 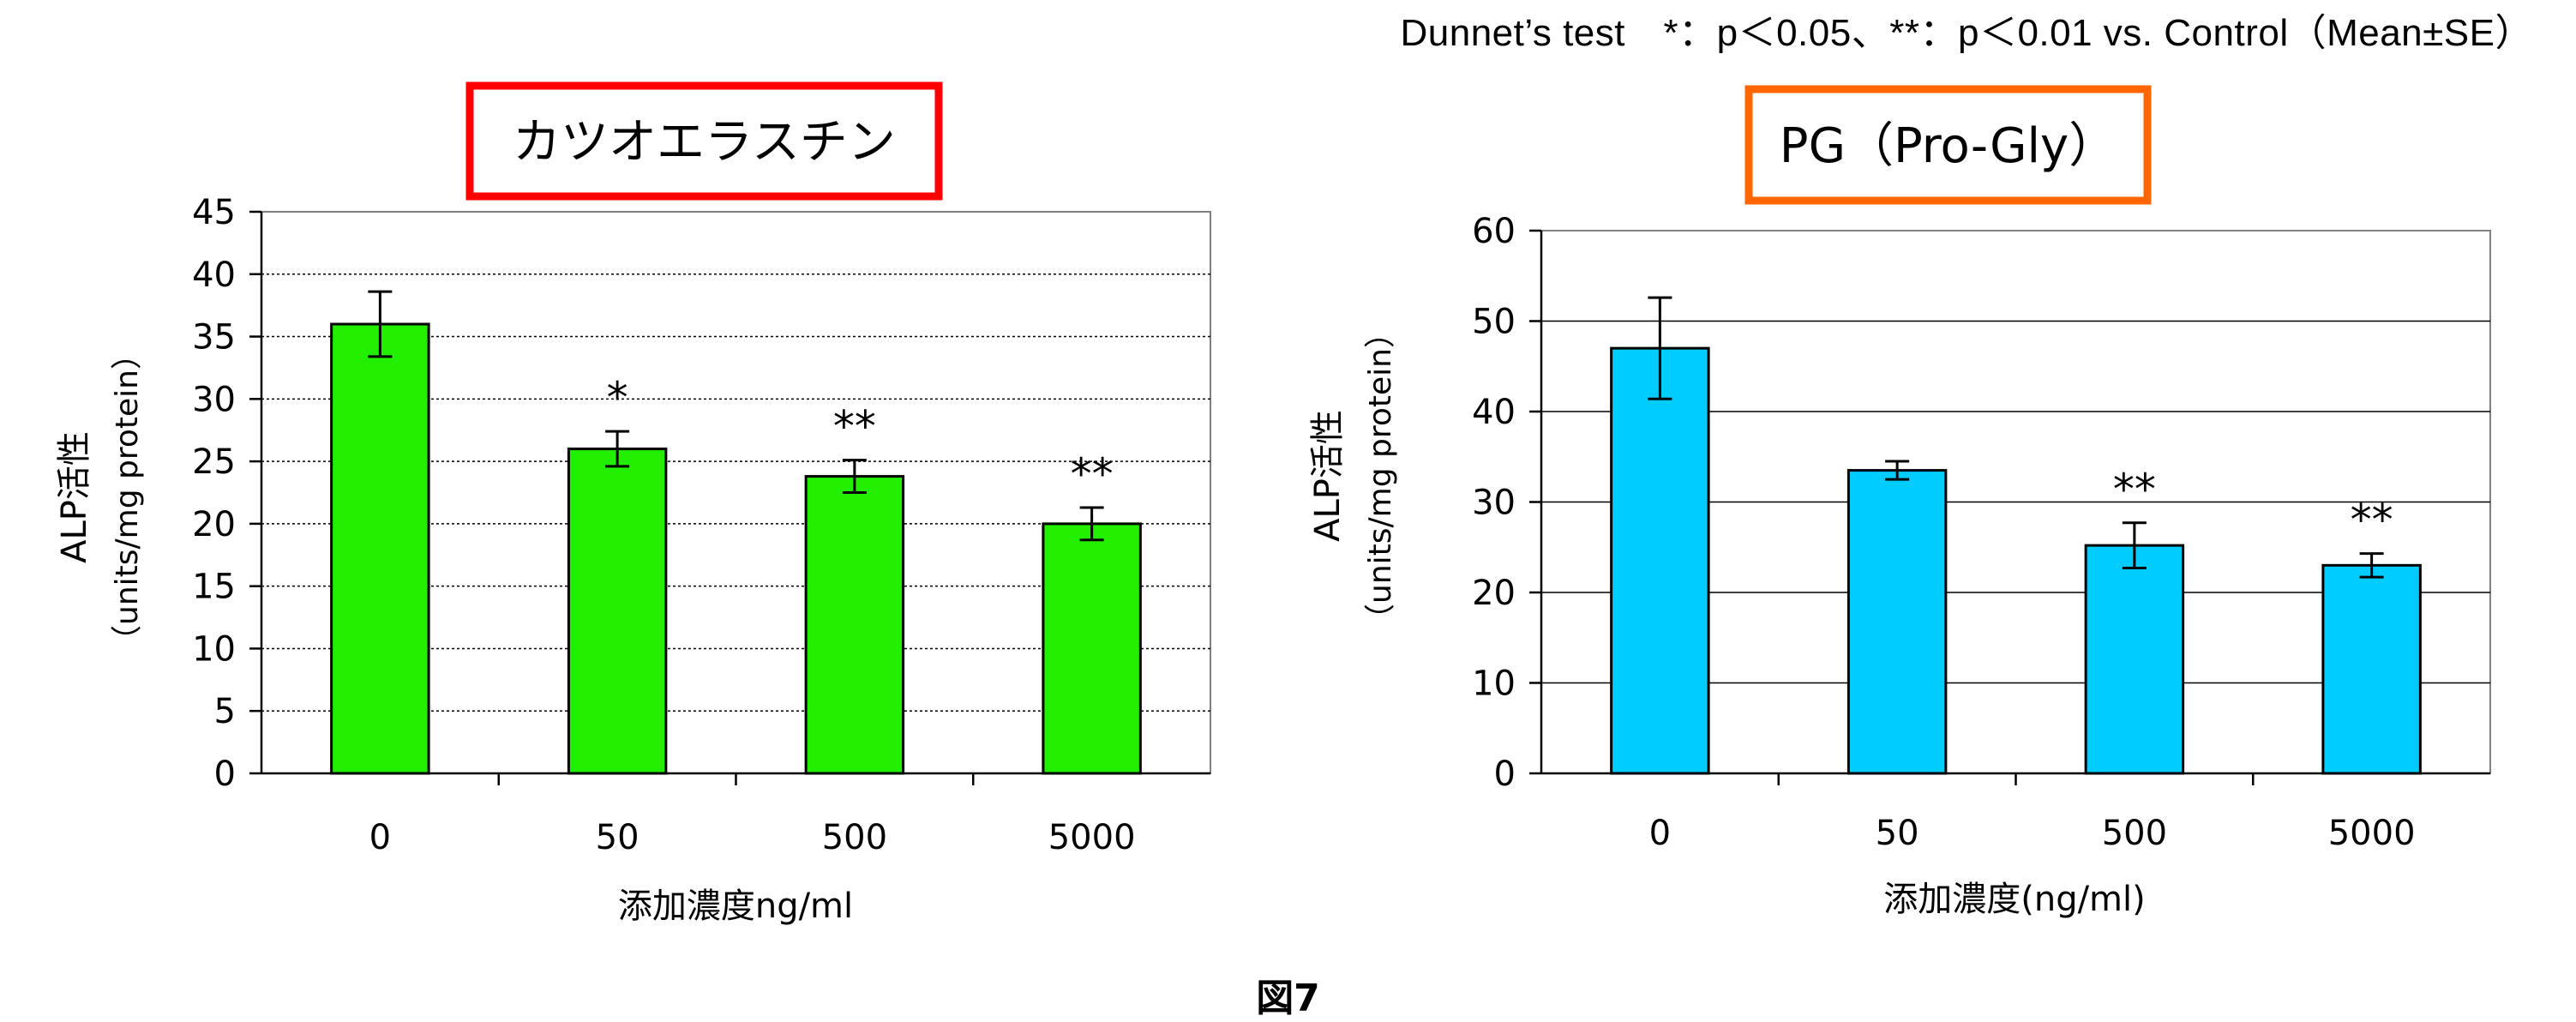 What do you see at coordinates (214, 649) in the screenshot?
I see `chart1-y-tick-label: 10` at bounding box center [214, 649].